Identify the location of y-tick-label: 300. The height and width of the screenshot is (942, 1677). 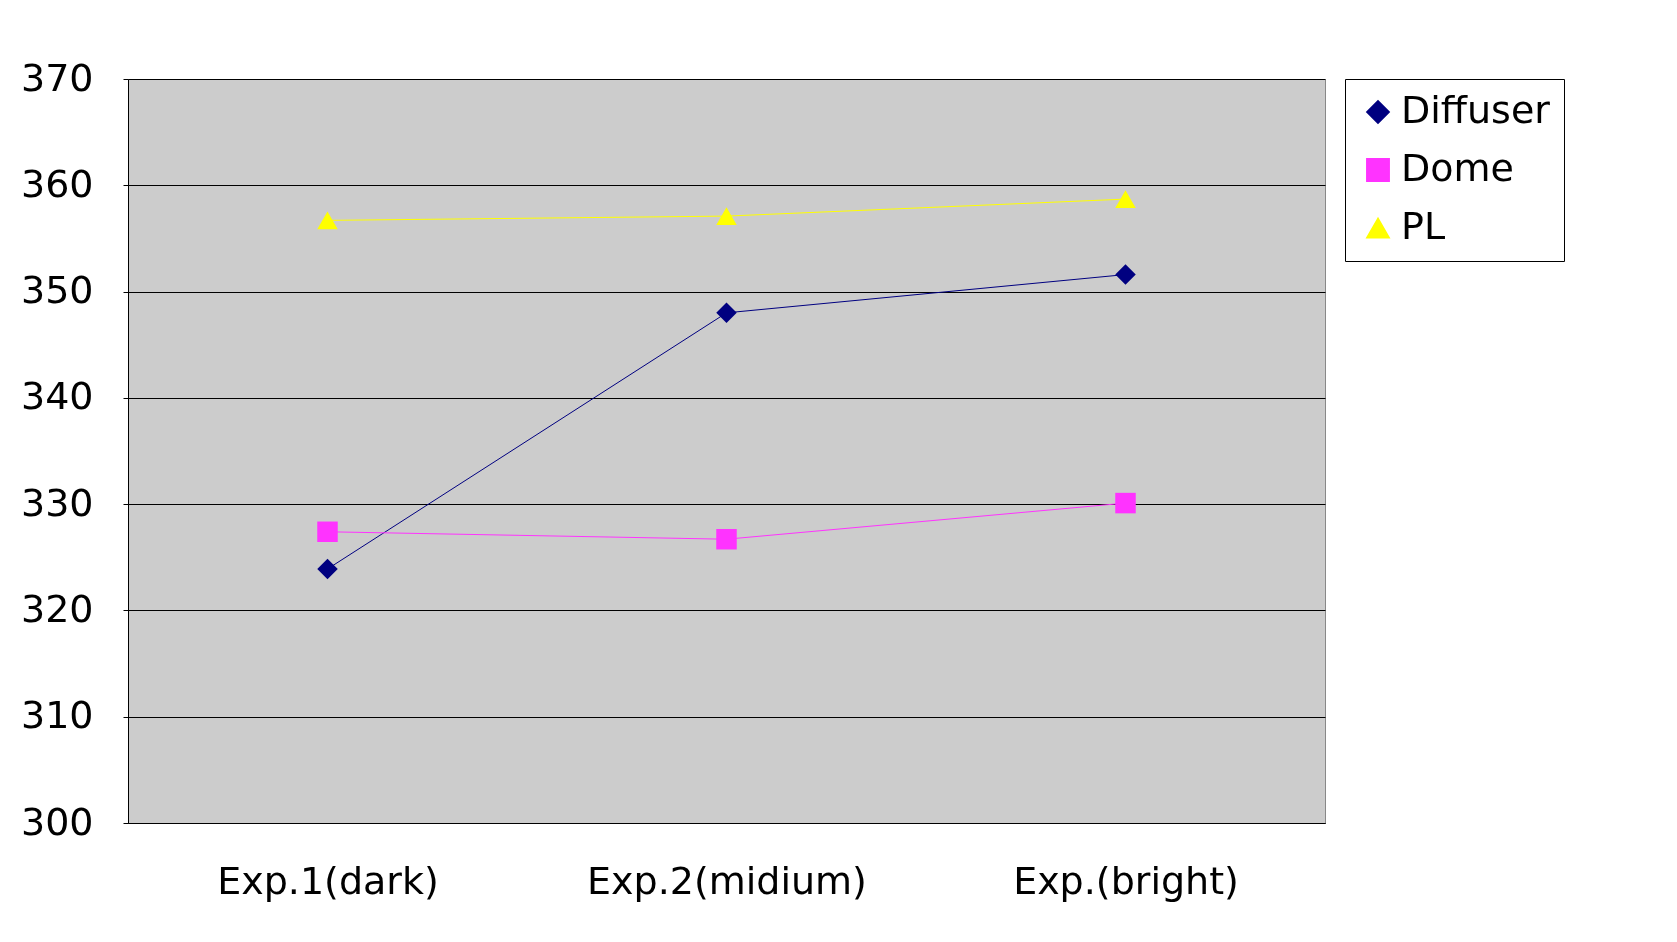
(57, 821).